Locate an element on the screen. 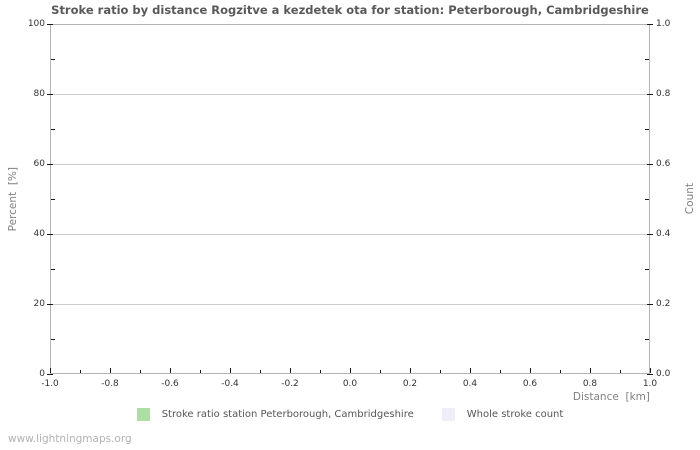  x-tick-label: 0.6 is located at coordinates (530, 384).